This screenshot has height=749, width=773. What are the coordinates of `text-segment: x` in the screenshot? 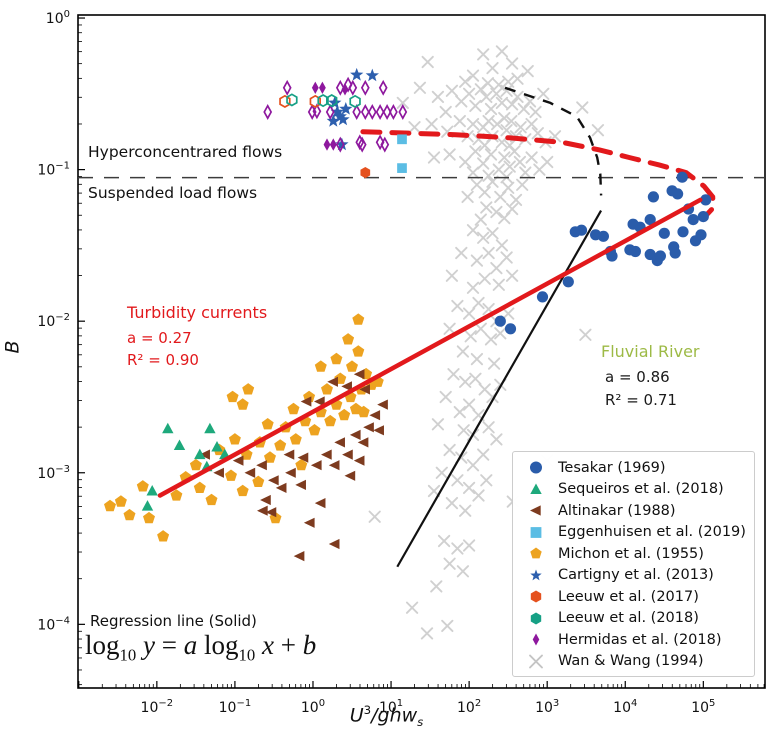 It's located at (267, 645).